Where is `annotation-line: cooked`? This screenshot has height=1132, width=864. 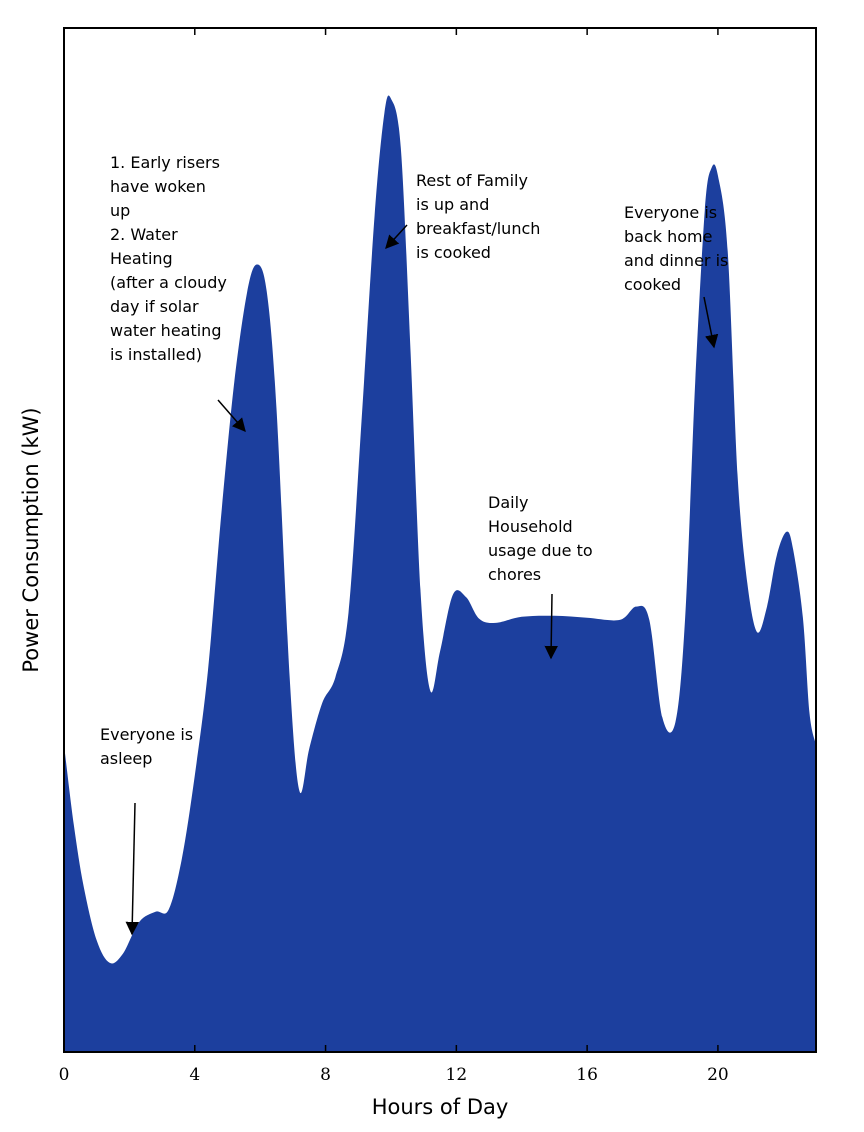
annotation-line: cooked is located at coordinates (652, 284).